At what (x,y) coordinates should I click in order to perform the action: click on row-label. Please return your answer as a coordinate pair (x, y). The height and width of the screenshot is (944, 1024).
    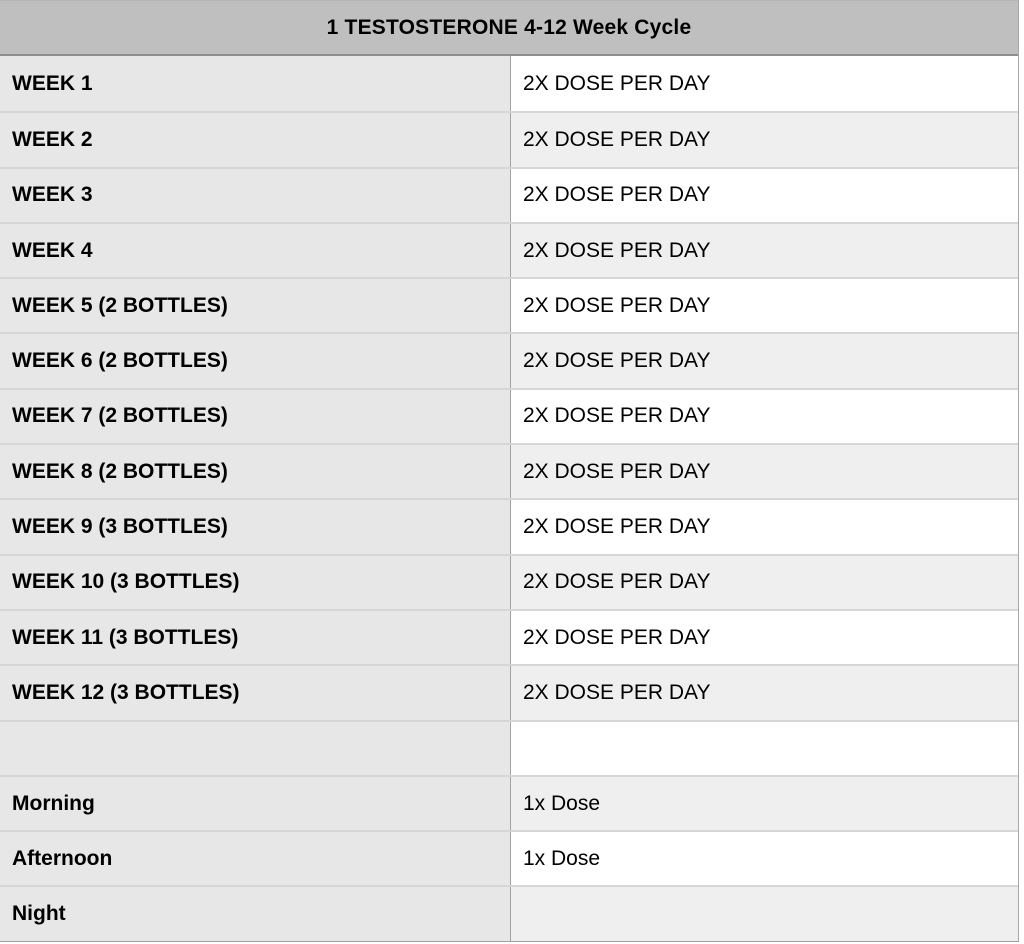
    Looking at the image, I should click on (255, 748).